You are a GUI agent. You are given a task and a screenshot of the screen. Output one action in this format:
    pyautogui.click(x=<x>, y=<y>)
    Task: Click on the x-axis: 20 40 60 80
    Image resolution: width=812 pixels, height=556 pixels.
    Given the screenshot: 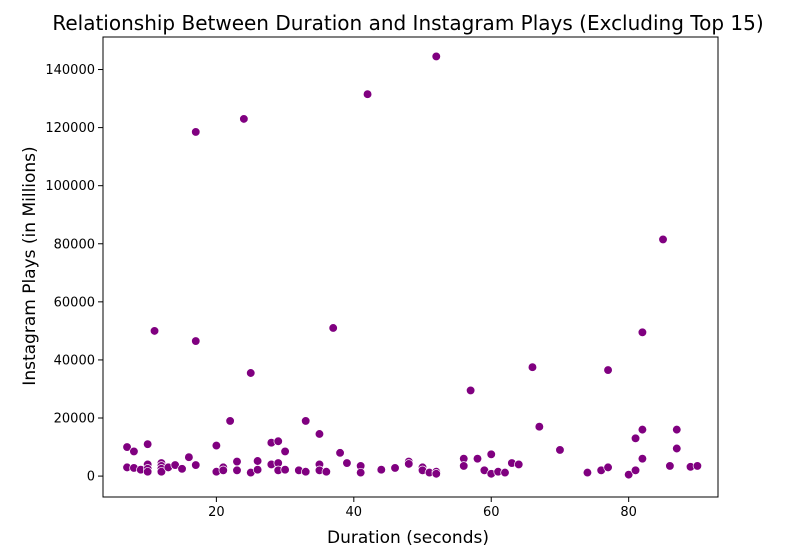 What is the action you would take?
    pyautogui.click(x=422, y=508)
    